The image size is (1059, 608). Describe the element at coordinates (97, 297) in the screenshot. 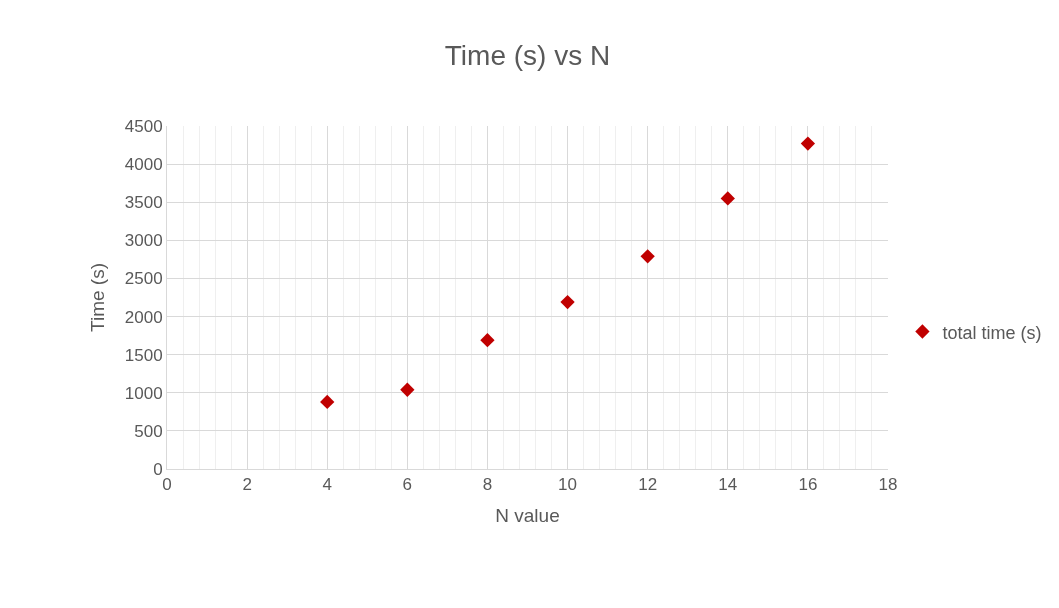

I see `y-axis-title: Time (s)` at that location.